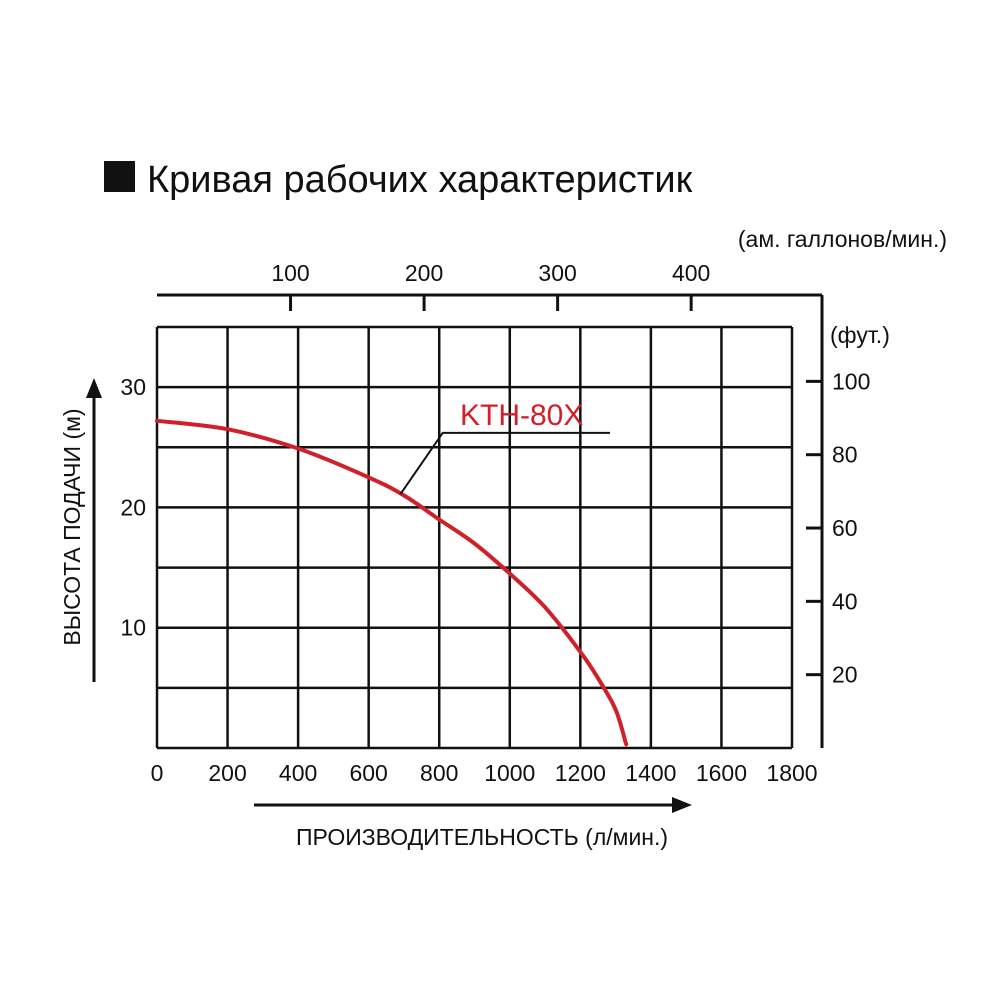  I want to click on right-axis-label: (фут.), so click(860, 335).